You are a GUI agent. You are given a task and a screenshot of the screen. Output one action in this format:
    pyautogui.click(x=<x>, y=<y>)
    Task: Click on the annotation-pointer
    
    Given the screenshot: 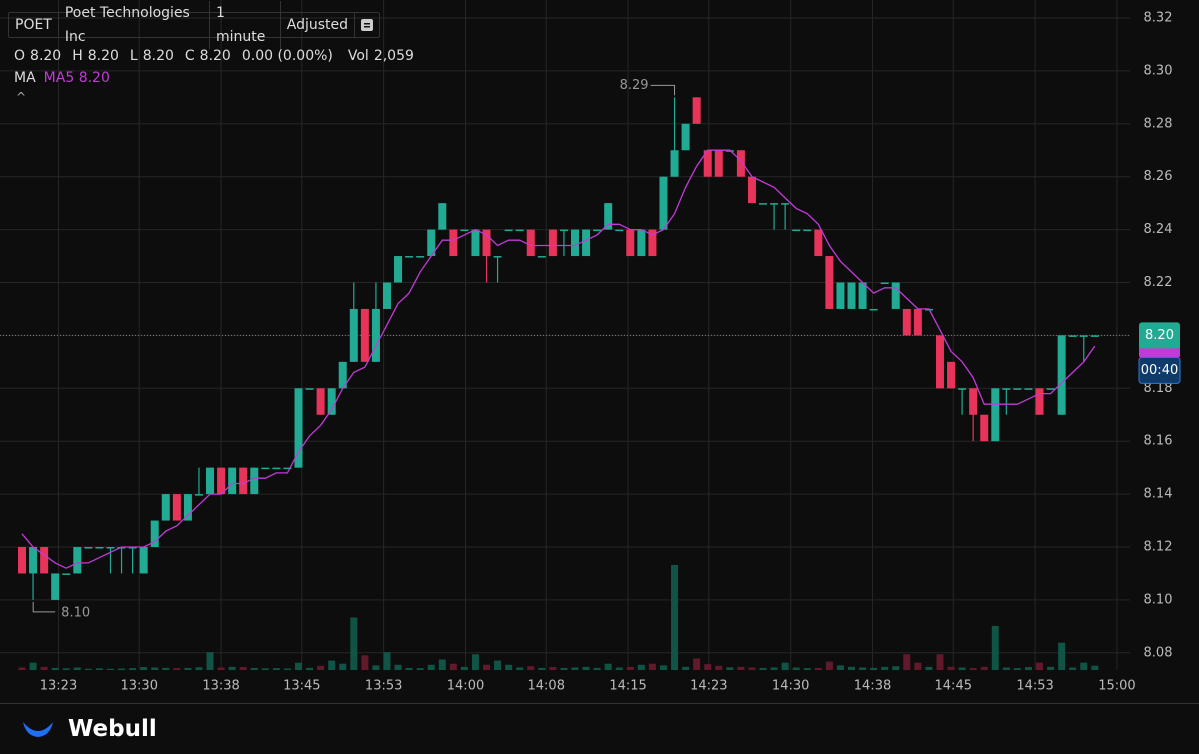 What is the action you would take?
    pyautogui.click(x=44, y=607)
    